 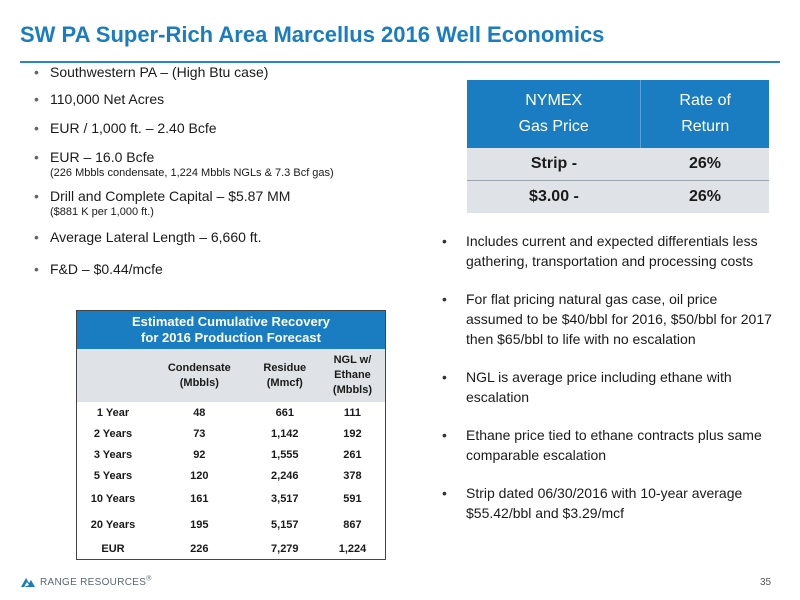 What do you see at coordinates (352, 412) in the screenshot?
I see `ngl-cell: 111` at bounding box center [352, 412].